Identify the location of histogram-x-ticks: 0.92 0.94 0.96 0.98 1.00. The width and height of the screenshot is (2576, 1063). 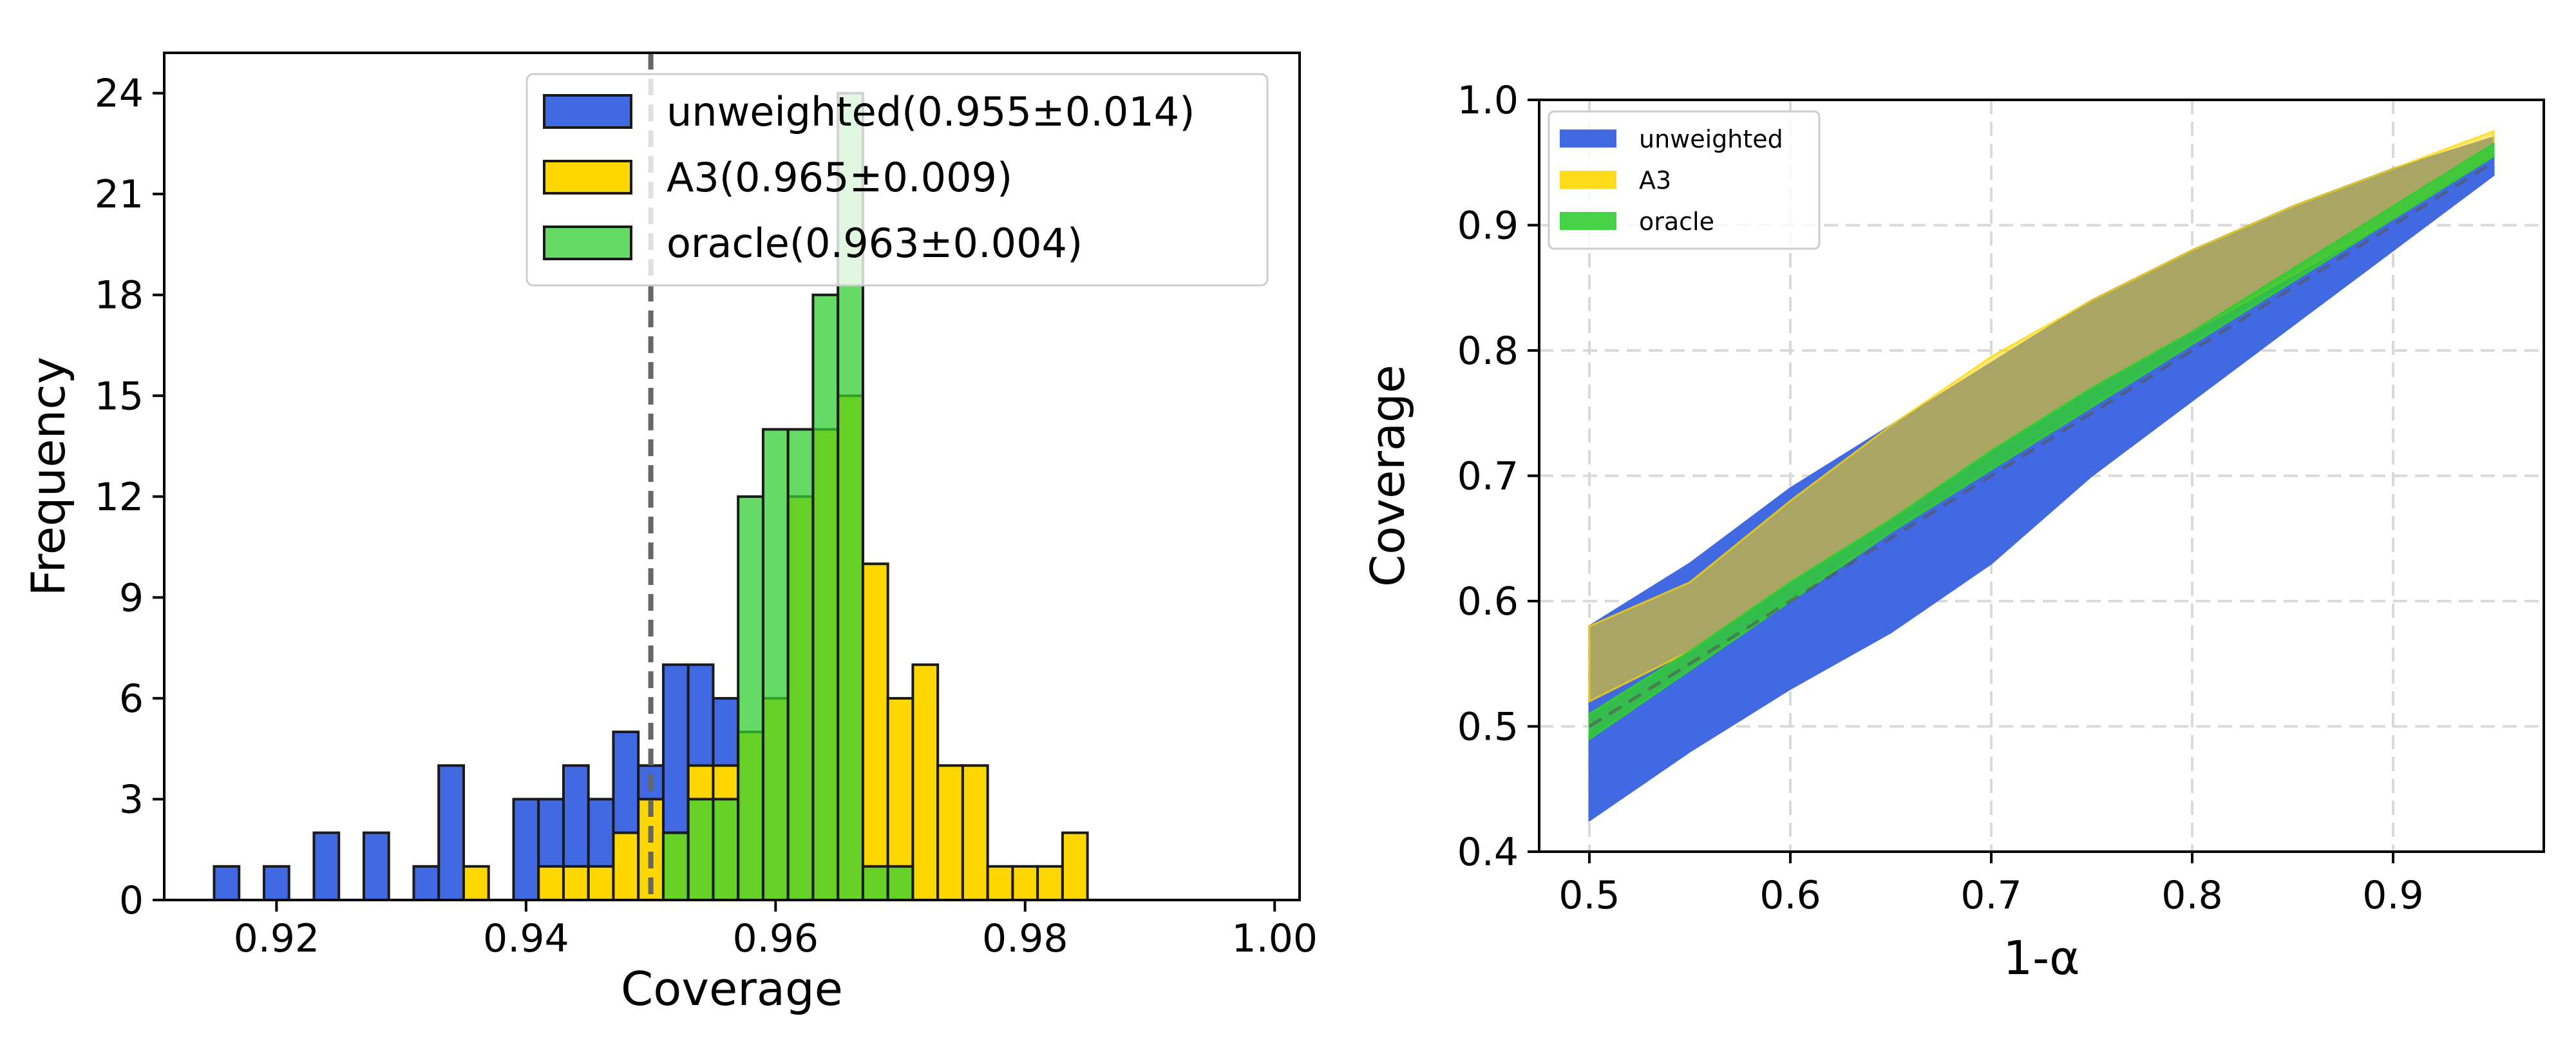
(776, 931).